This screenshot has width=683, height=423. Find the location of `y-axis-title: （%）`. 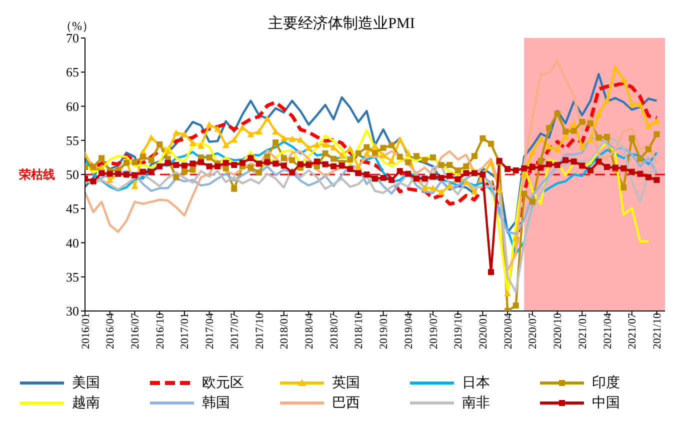

y-axis-title: （%） is located at coordinates (77, 26).